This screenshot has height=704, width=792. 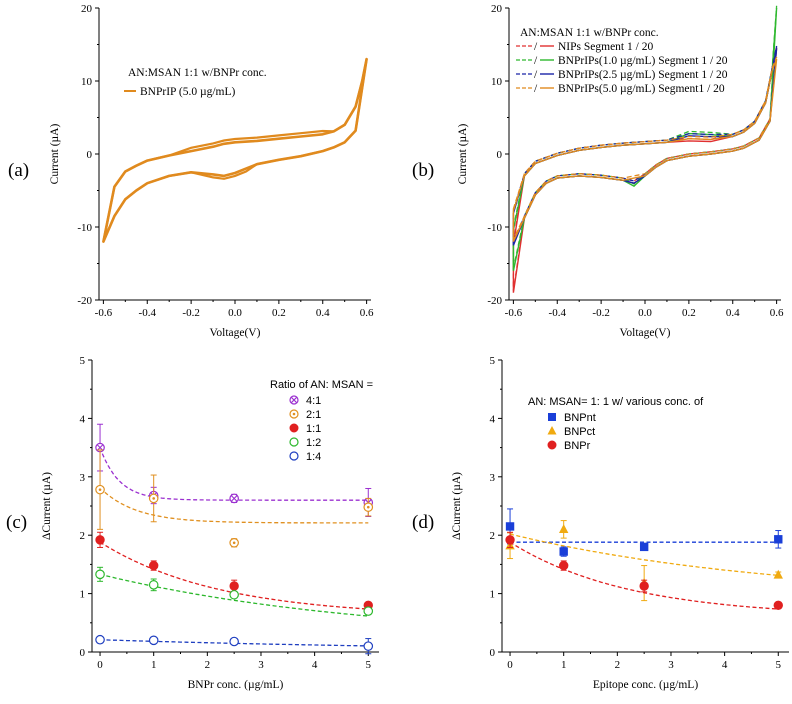 What do you see at coordinates (580, 418) in the screenshot?
I see `legend-label: BNPnt` at bounding box center [580, 418].